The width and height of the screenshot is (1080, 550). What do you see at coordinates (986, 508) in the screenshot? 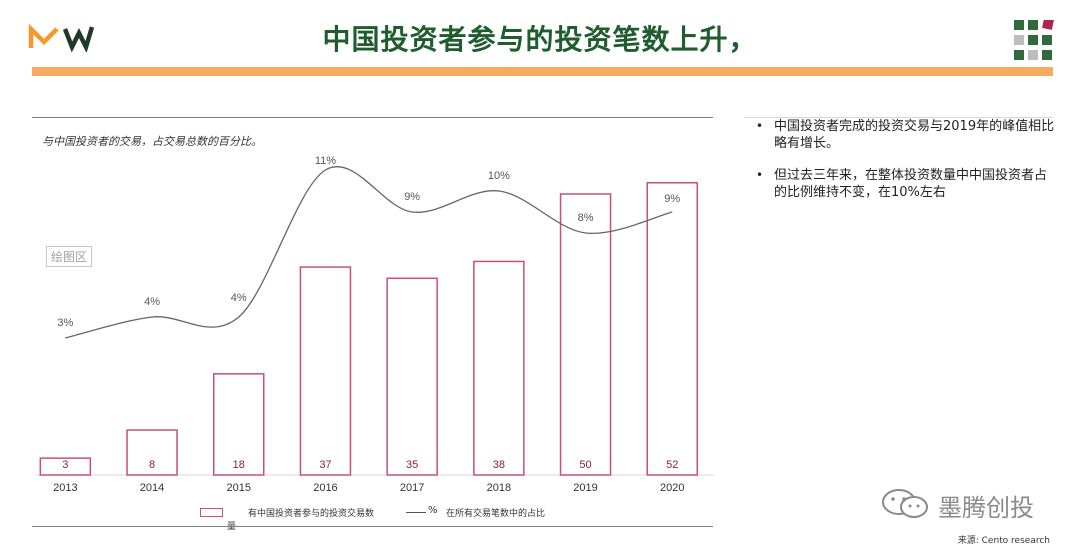
I see `watermark-text: 墨腾创投` at bounding box center [986, 508].